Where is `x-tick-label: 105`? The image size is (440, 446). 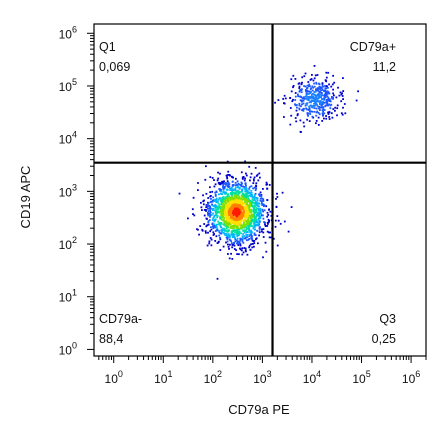 x-tick-label: 105 is located at coordinates (361, 377).